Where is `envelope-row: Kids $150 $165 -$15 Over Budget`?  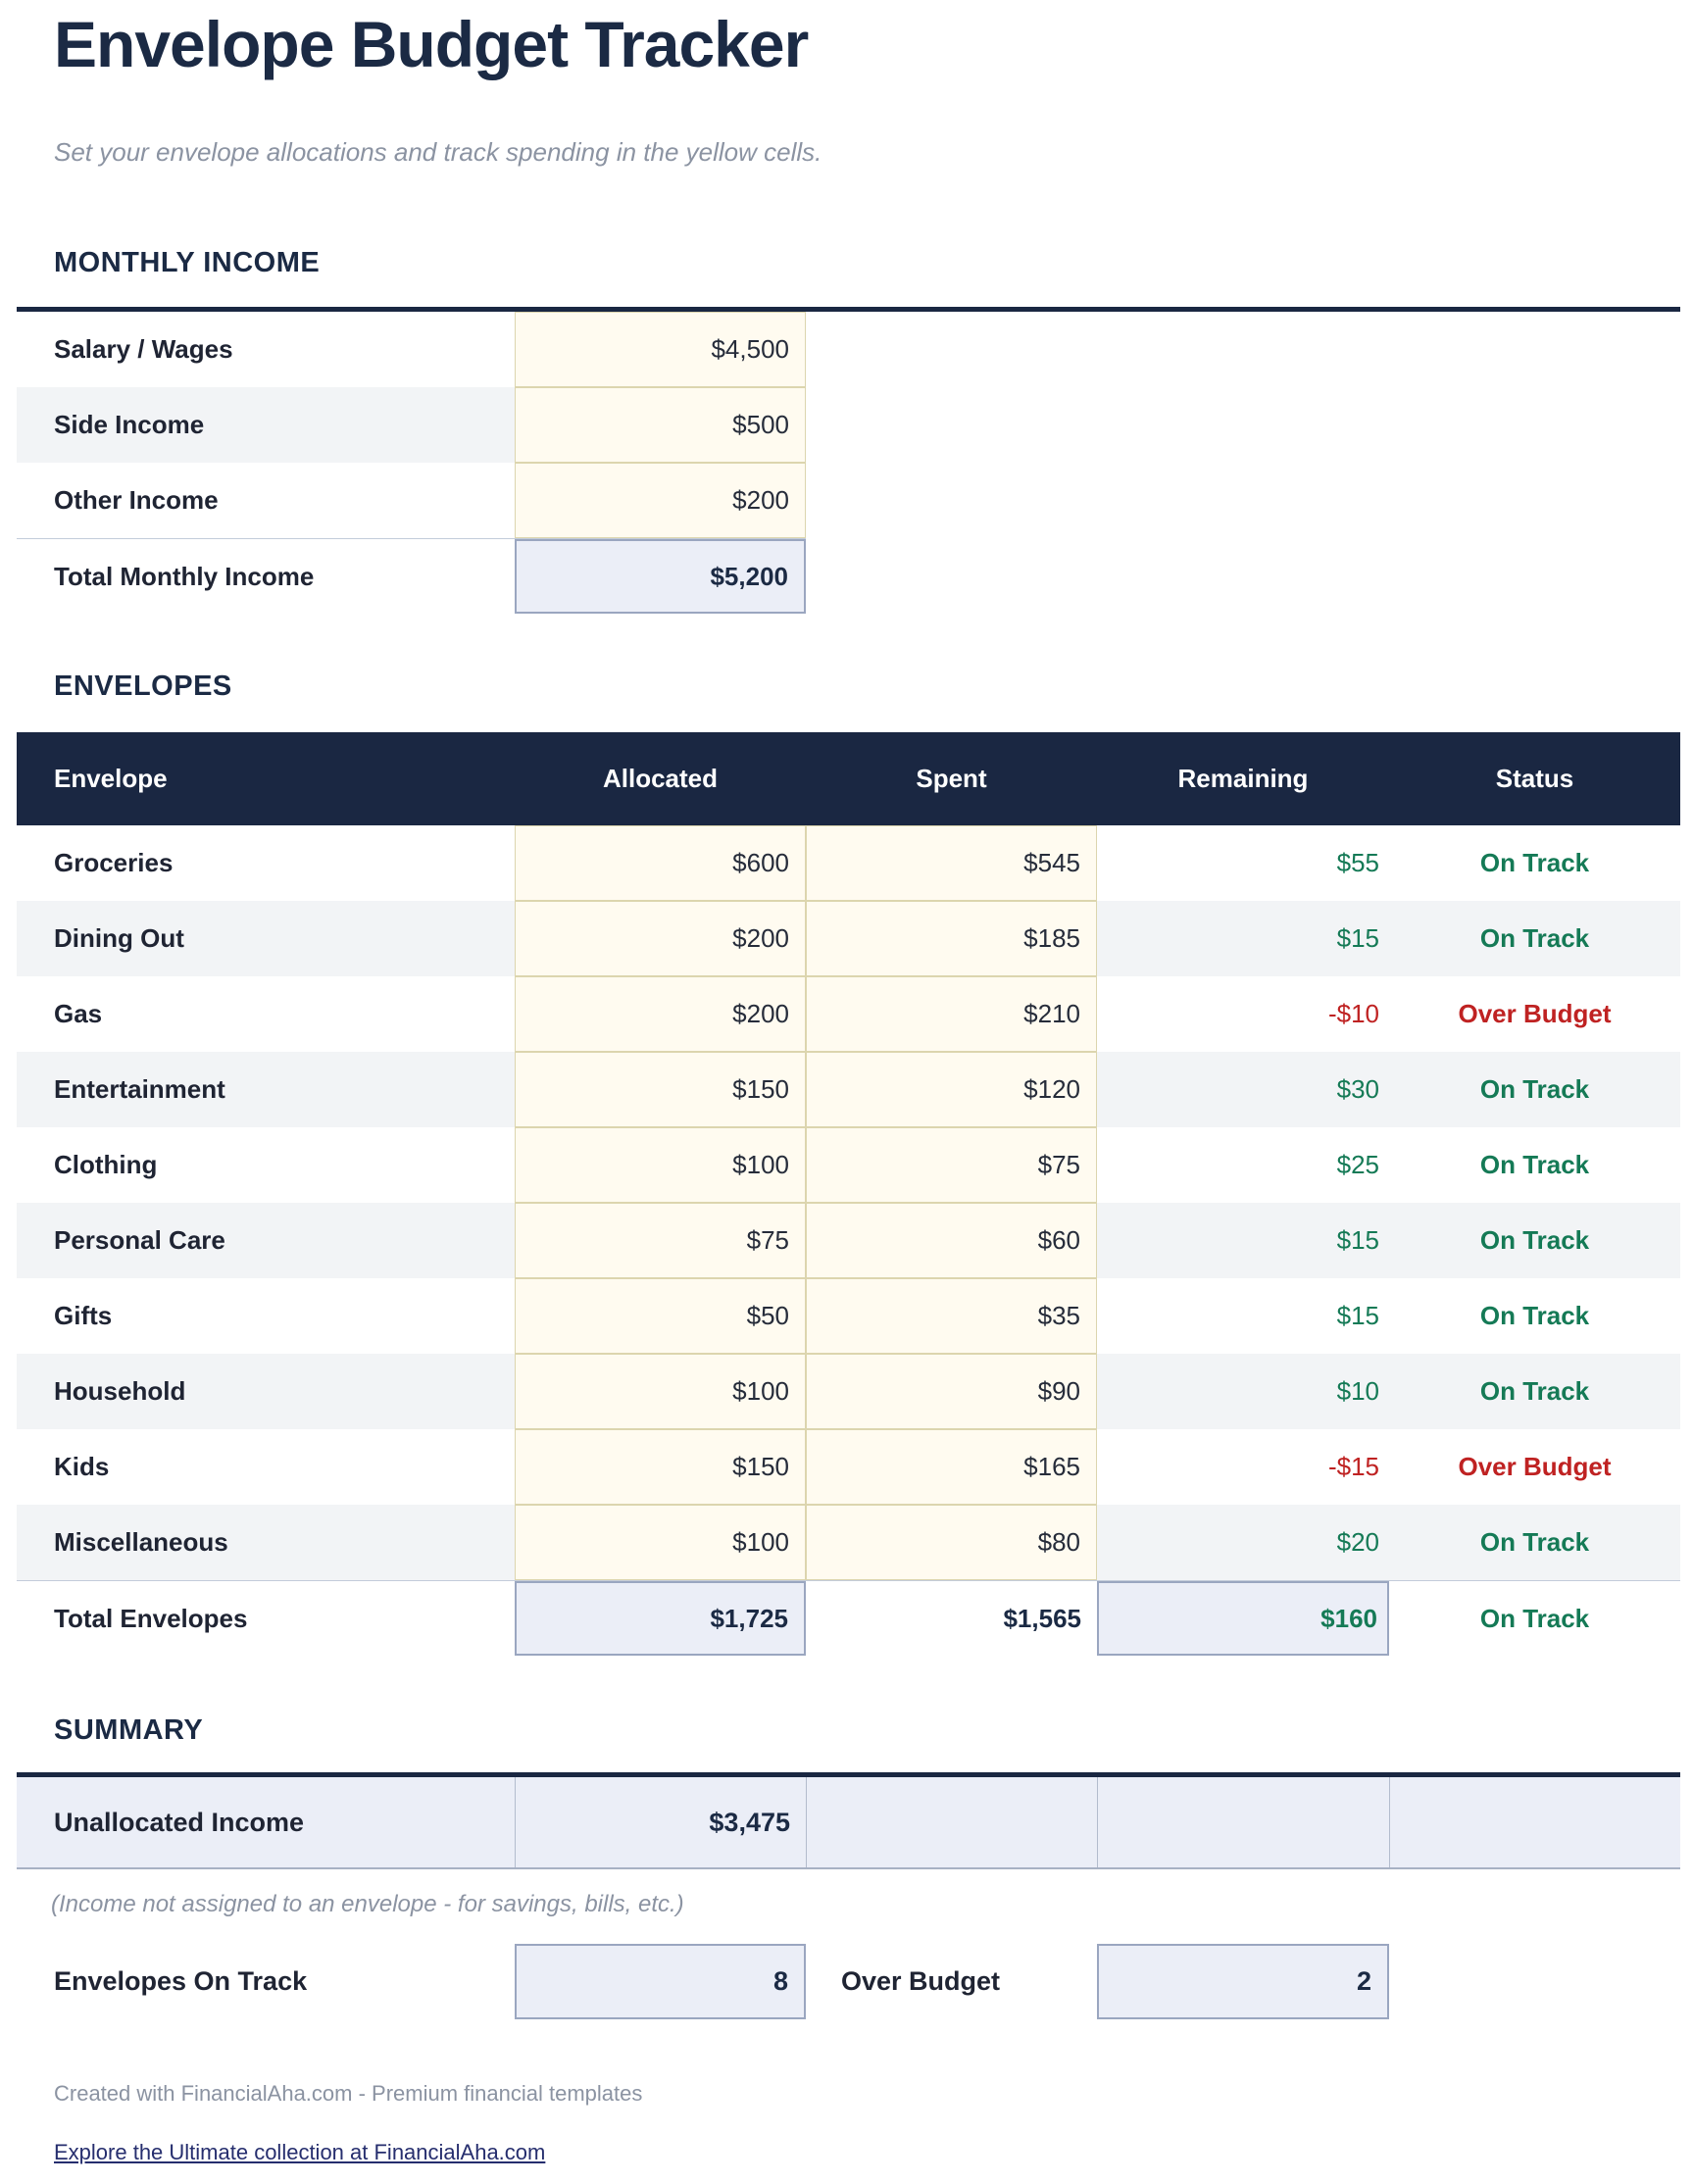
envelope-row: Kids $150 $165 -$15 Over Budget is located at coordinates (848, 1467).